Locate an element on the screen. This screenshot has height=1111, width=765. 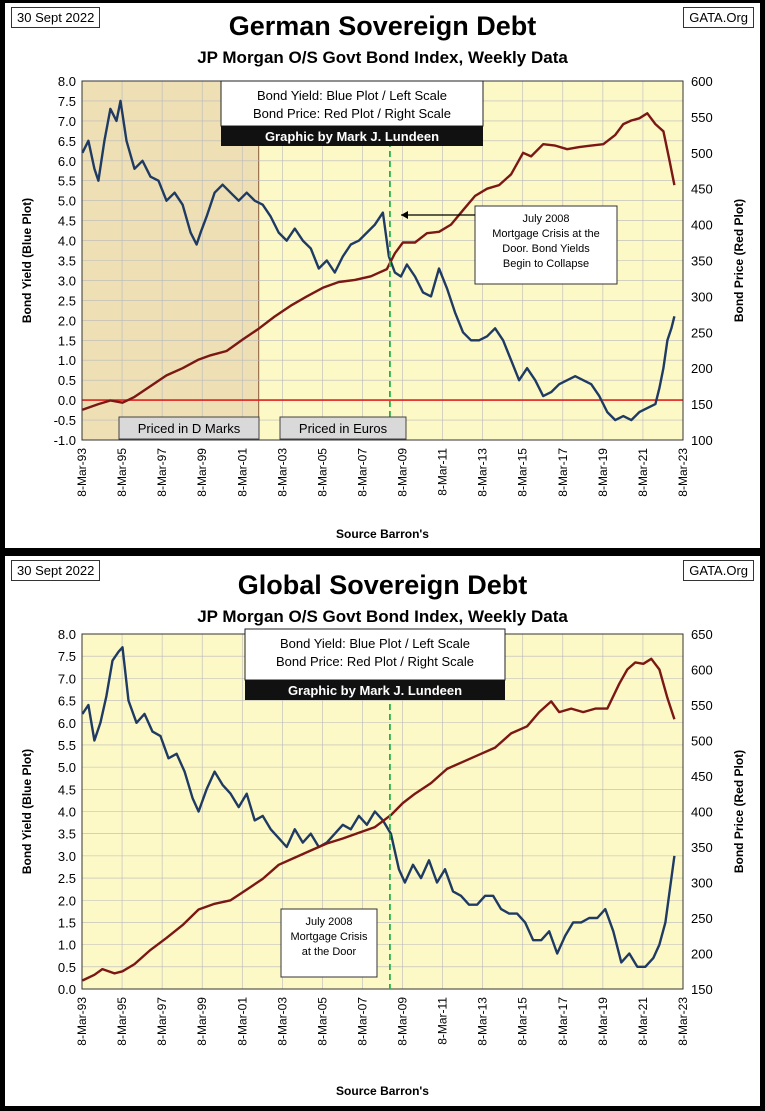
right-tick-label: 300 is located at coordinates (702, 883).